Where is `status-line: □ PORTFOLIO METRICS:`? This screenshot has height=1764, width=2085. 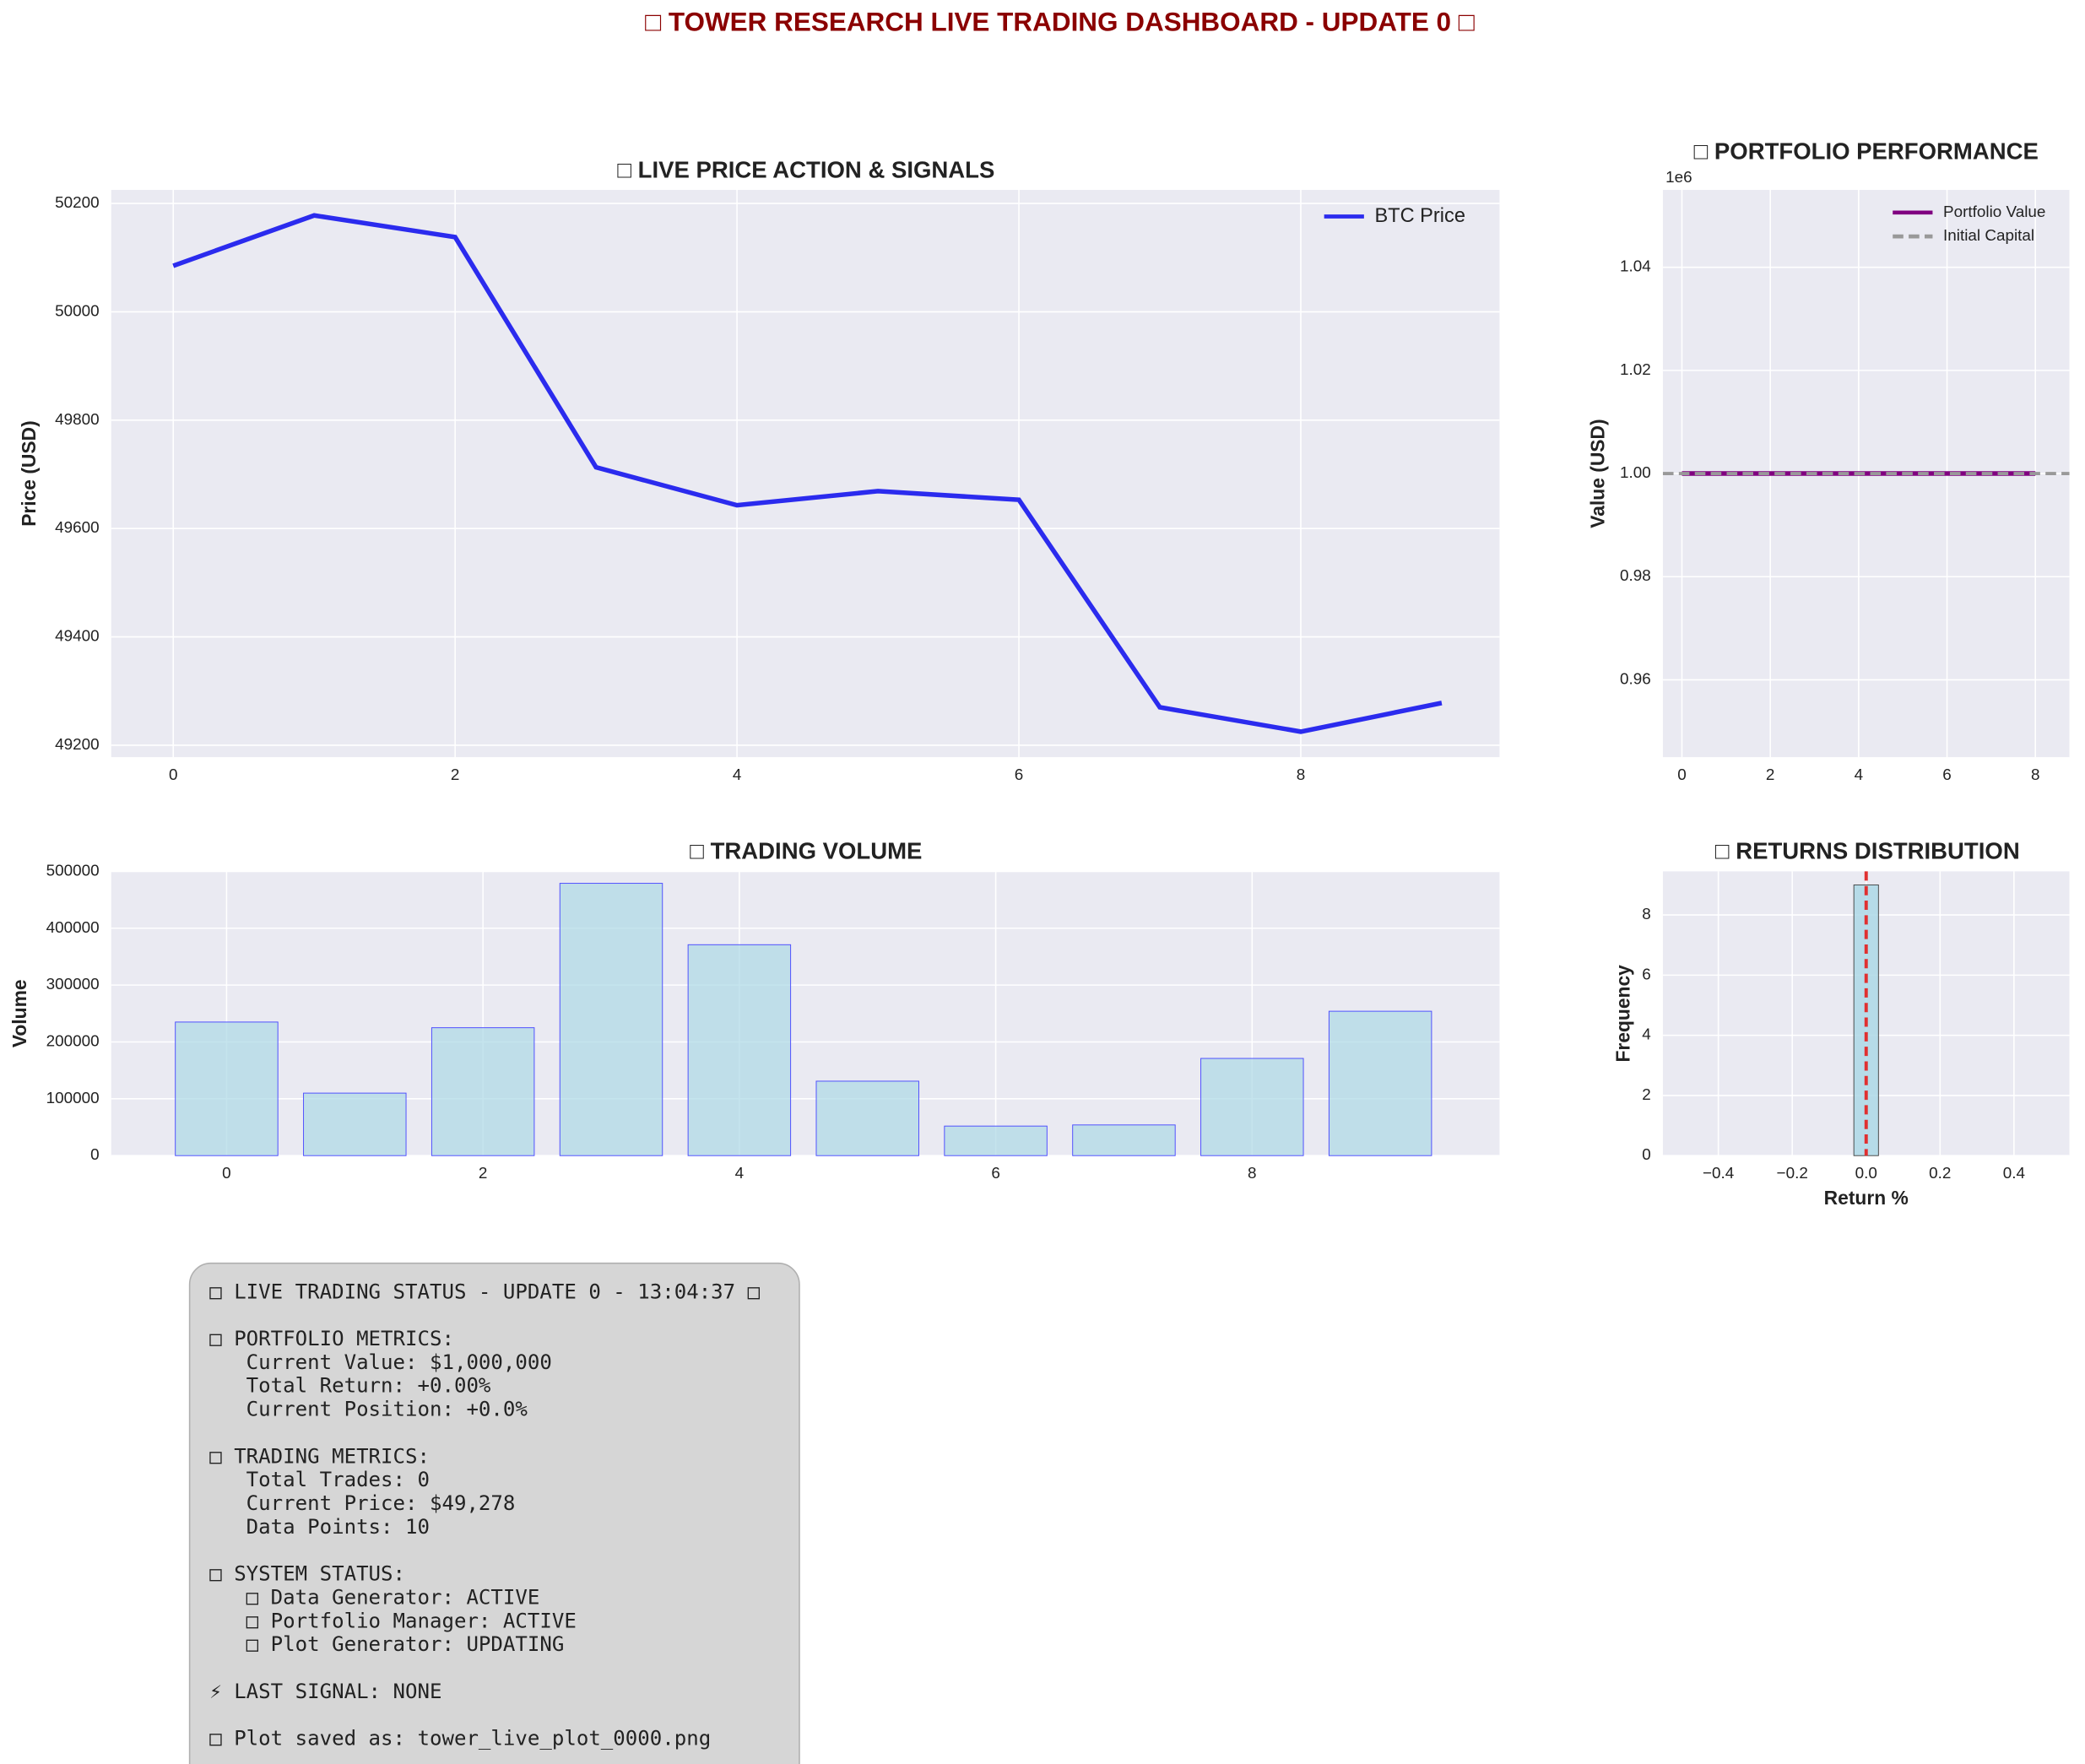
status-line: □ PORTFOLIO METRICS: is located at coordinates (331, 1338).